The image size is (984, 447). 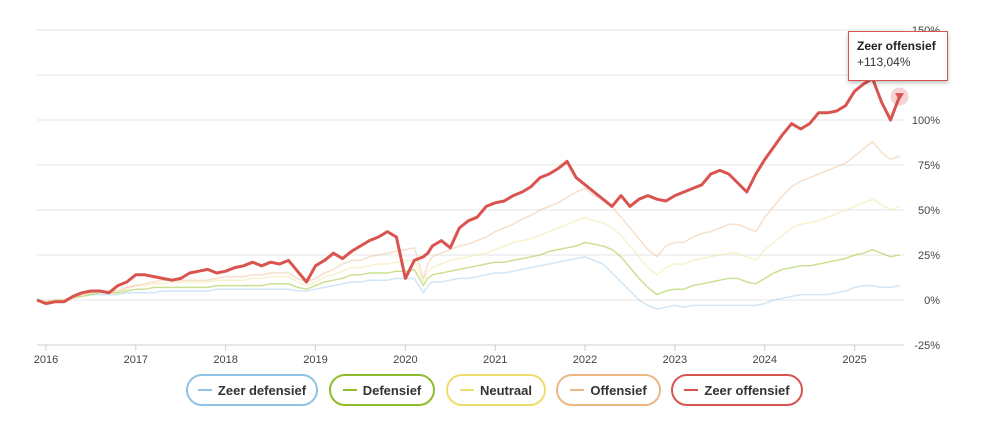 I want to click on hover-marker, so click(x=899, y=96).